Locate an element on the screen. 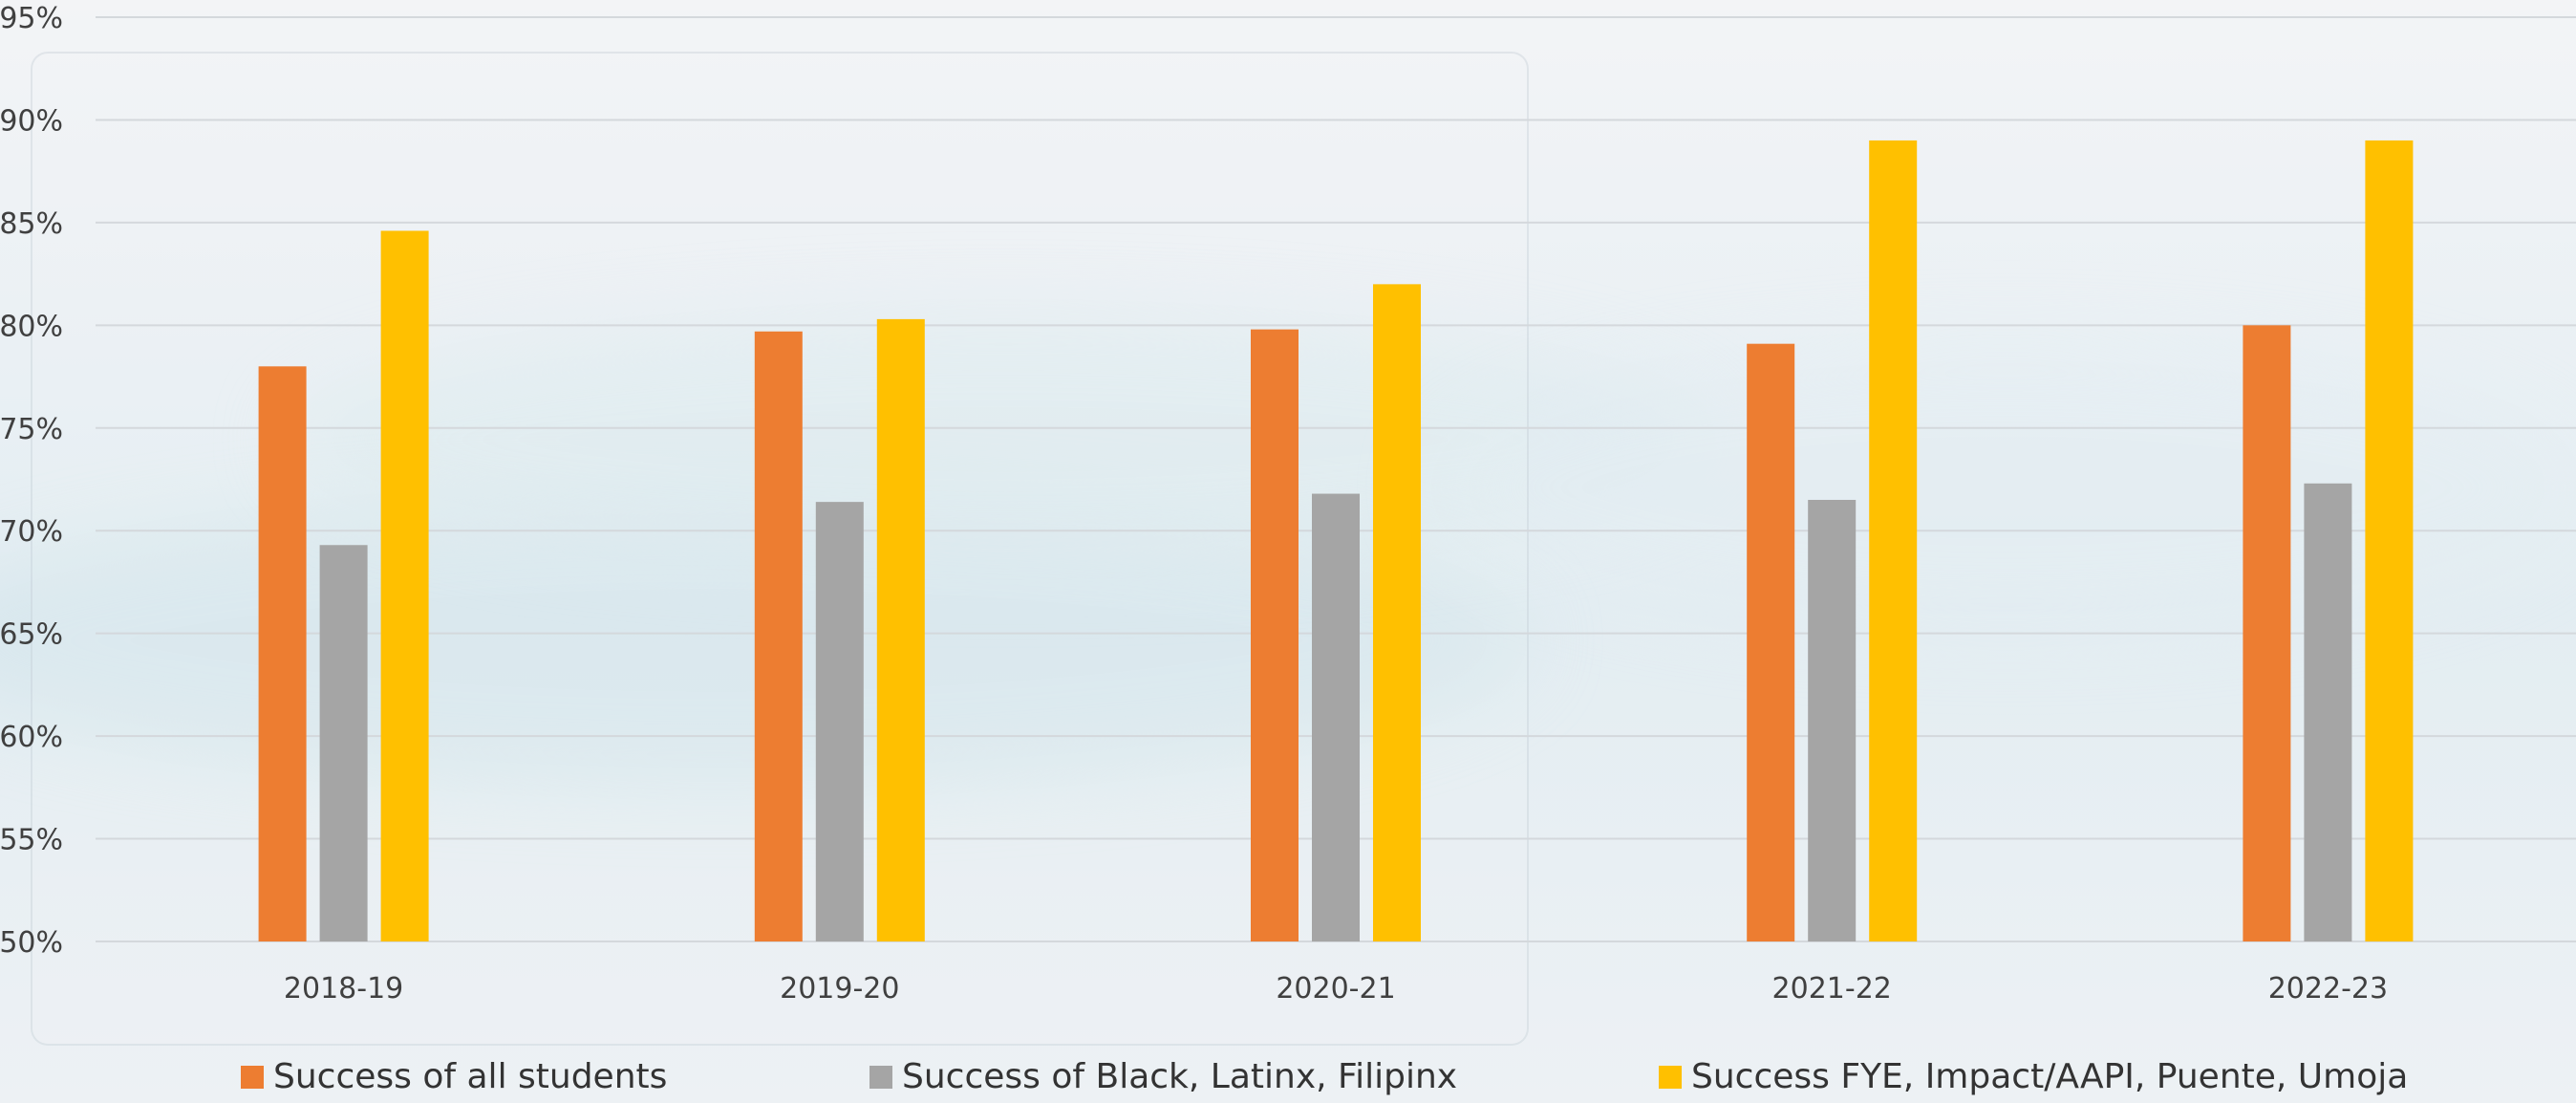 Image resolution: width=2576 pixels, height=1103 pixels. legend-swatch-orange is located at coordinates (252, 1077).